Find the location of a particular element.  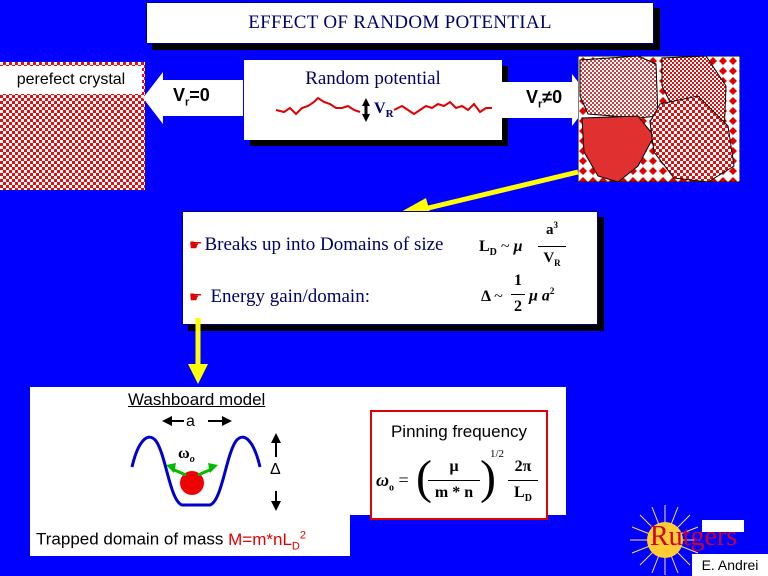

bullet-energy-gain: ☛ Energy gain/domain: is located at coordinates (279, 296).